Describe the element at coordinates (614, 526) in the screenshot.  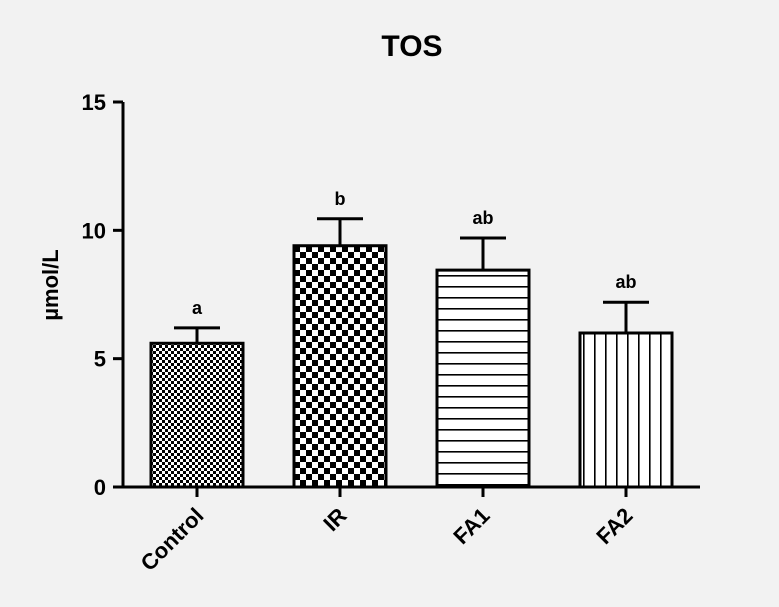
I see `category-label-fa2: FA2` at that location.